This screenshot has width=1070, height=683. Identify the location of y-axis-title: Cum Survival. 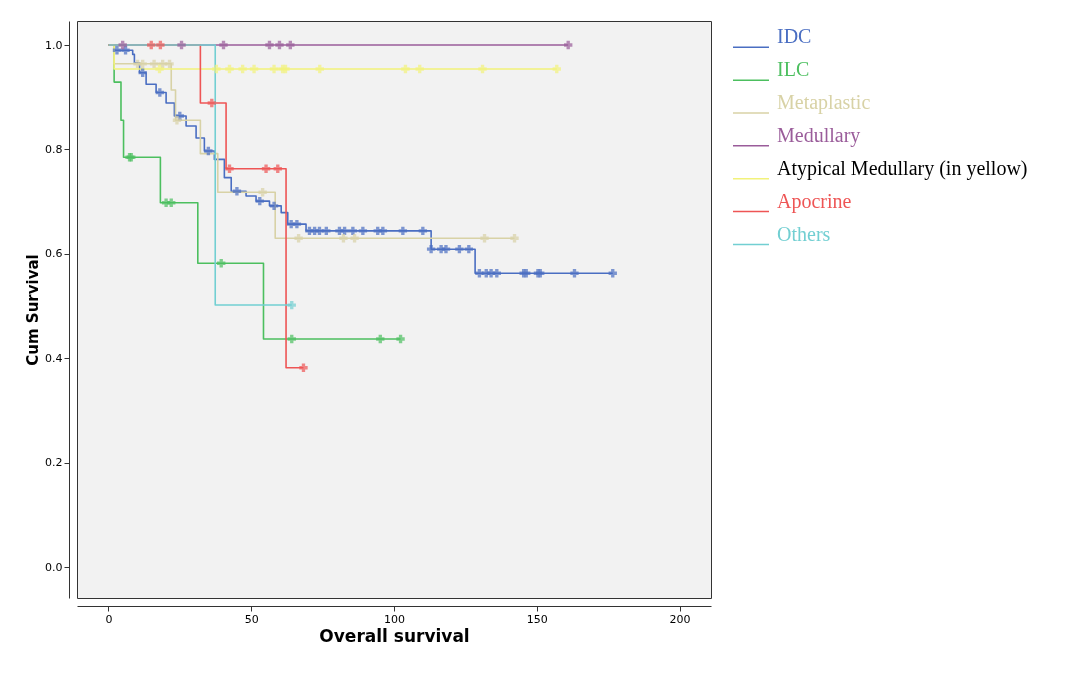
(33, 310).